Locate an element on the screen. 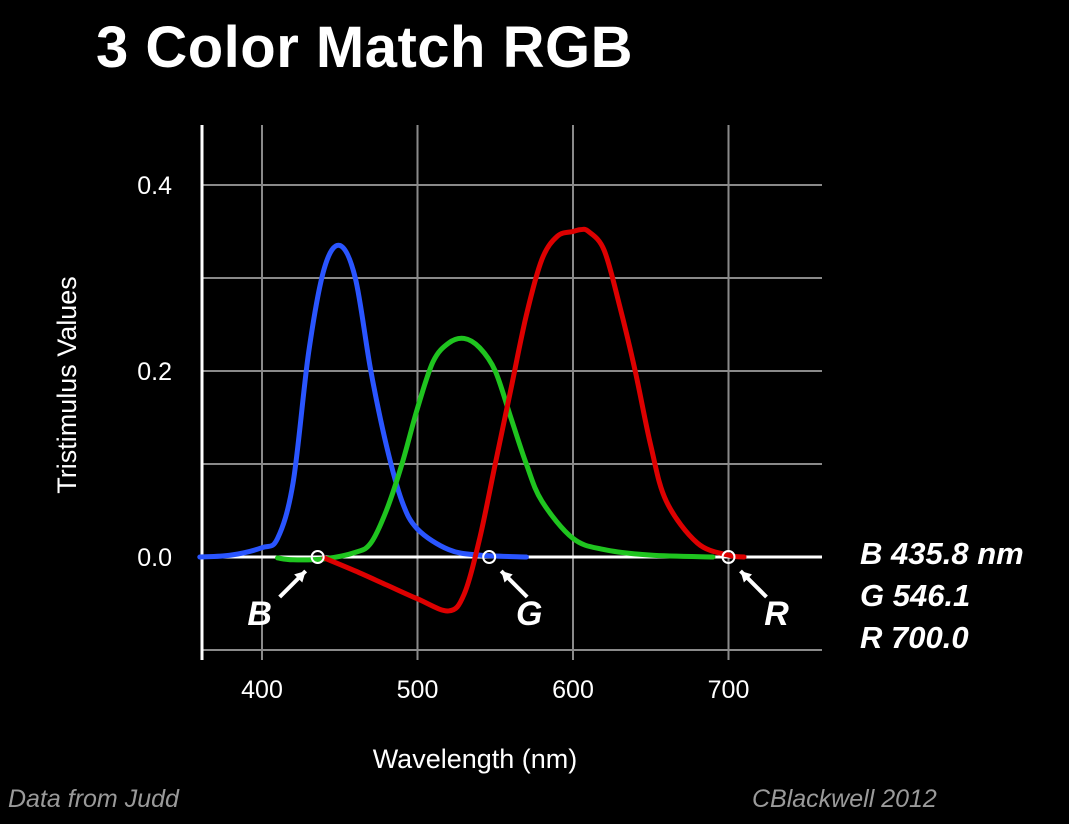 The image size is (1069, 824). blue-curve is located at coordinates (363, 401).